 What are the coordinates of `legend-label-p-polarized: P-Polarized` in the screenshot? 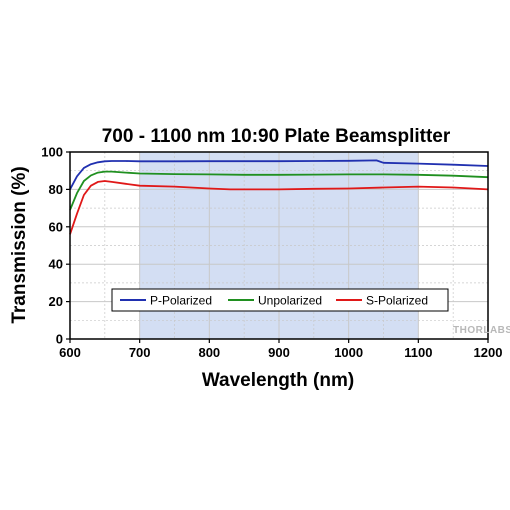 It's located at (181, 301).